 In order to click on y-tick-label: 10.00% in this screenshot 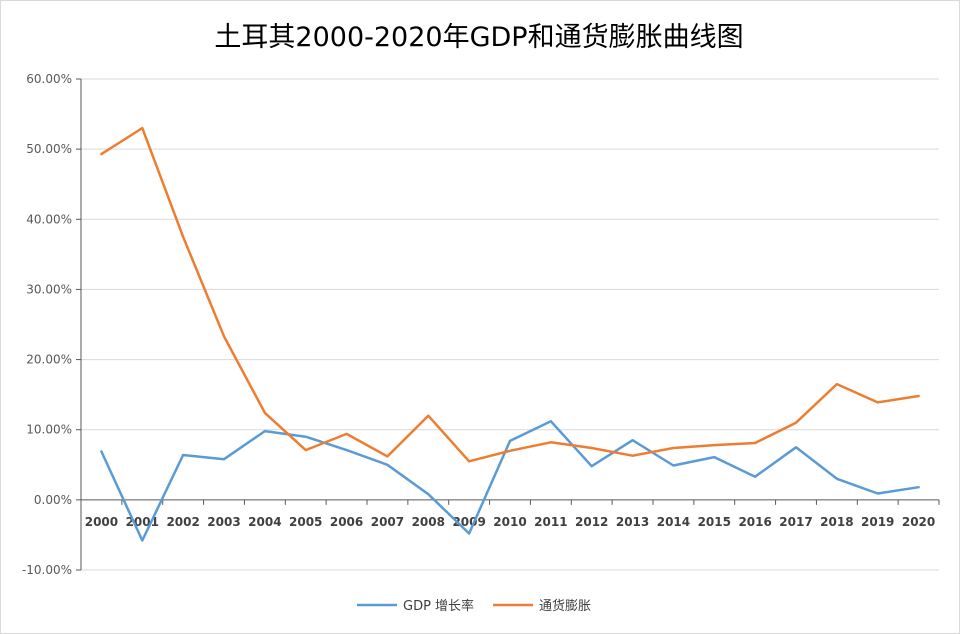, I will do `click(49, 430)`.